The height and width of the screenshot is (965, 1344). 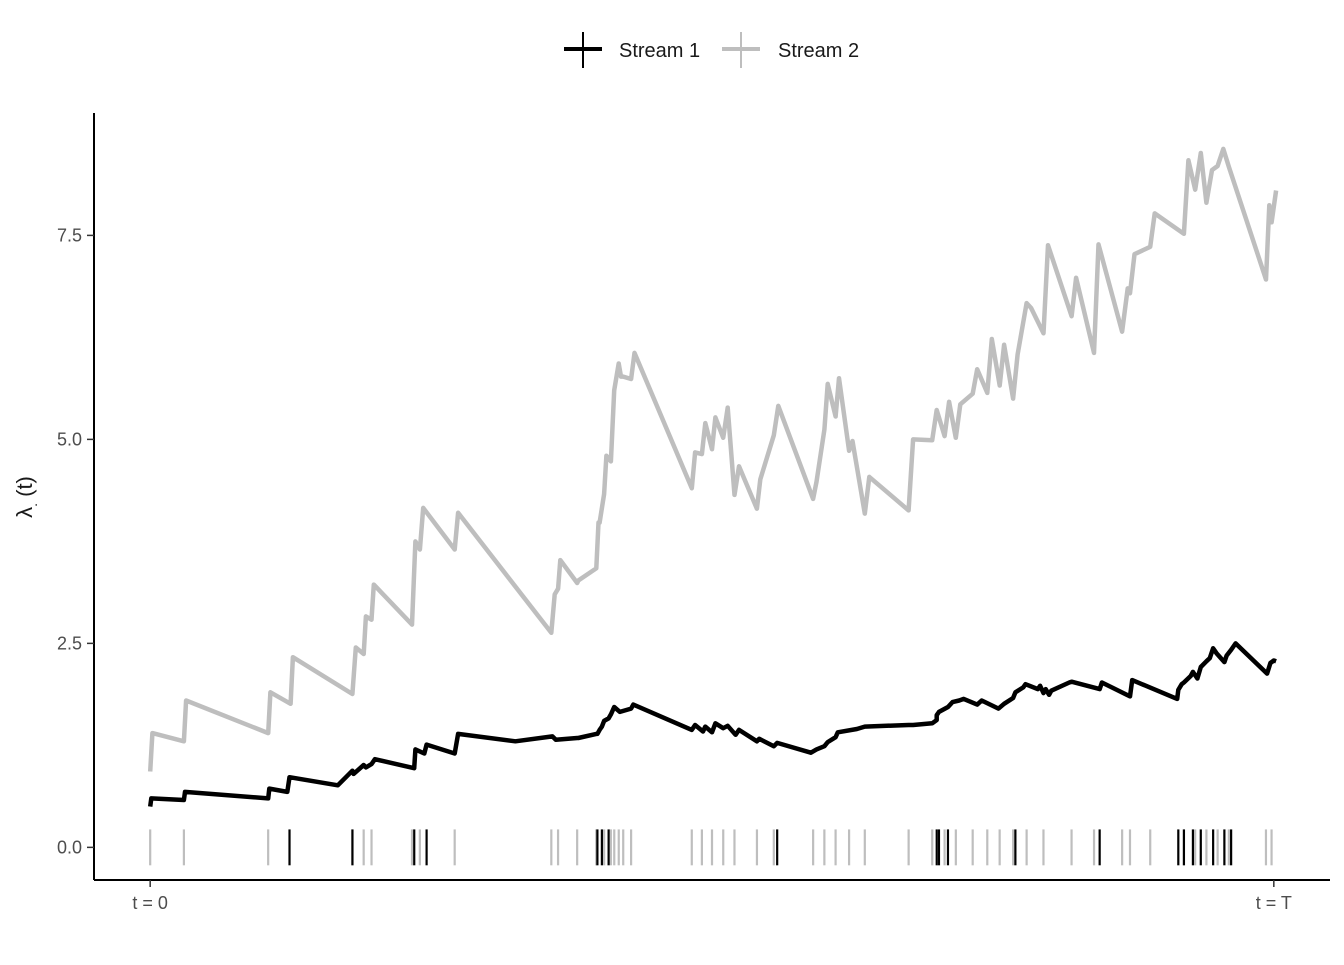 I want to click on y-axis-title: λ. (t), so click(x=26, y=497).